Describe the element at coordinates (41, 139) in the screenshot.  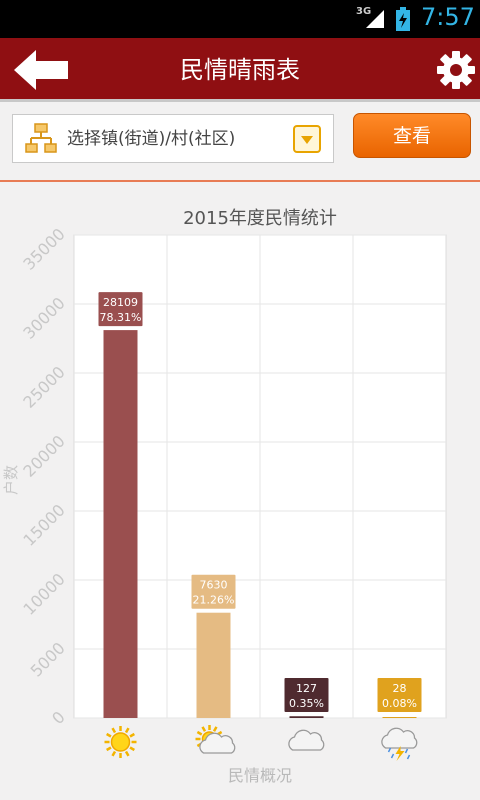
I see `hierarchy-icon` at that location.